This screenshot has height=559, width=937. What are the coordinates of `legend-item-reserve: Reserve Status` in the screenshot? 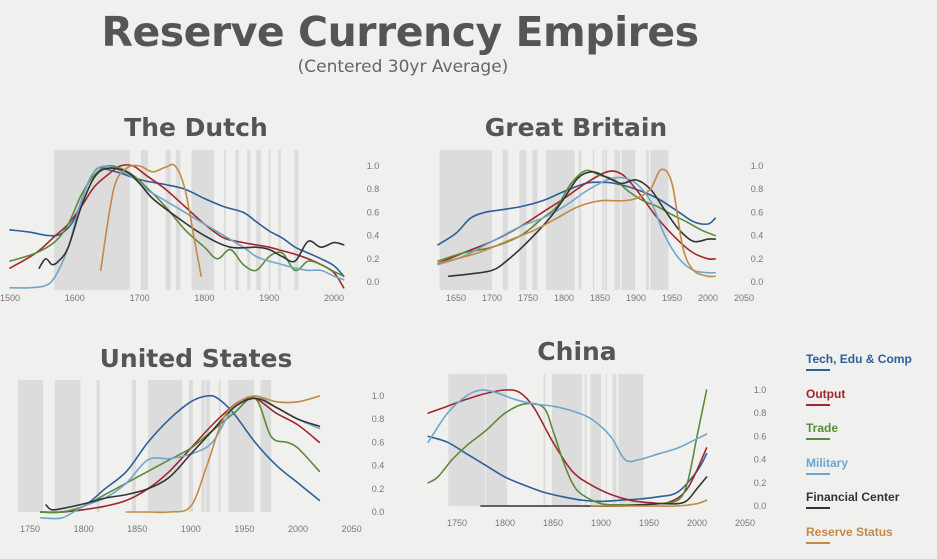 It's located at (871, 542).